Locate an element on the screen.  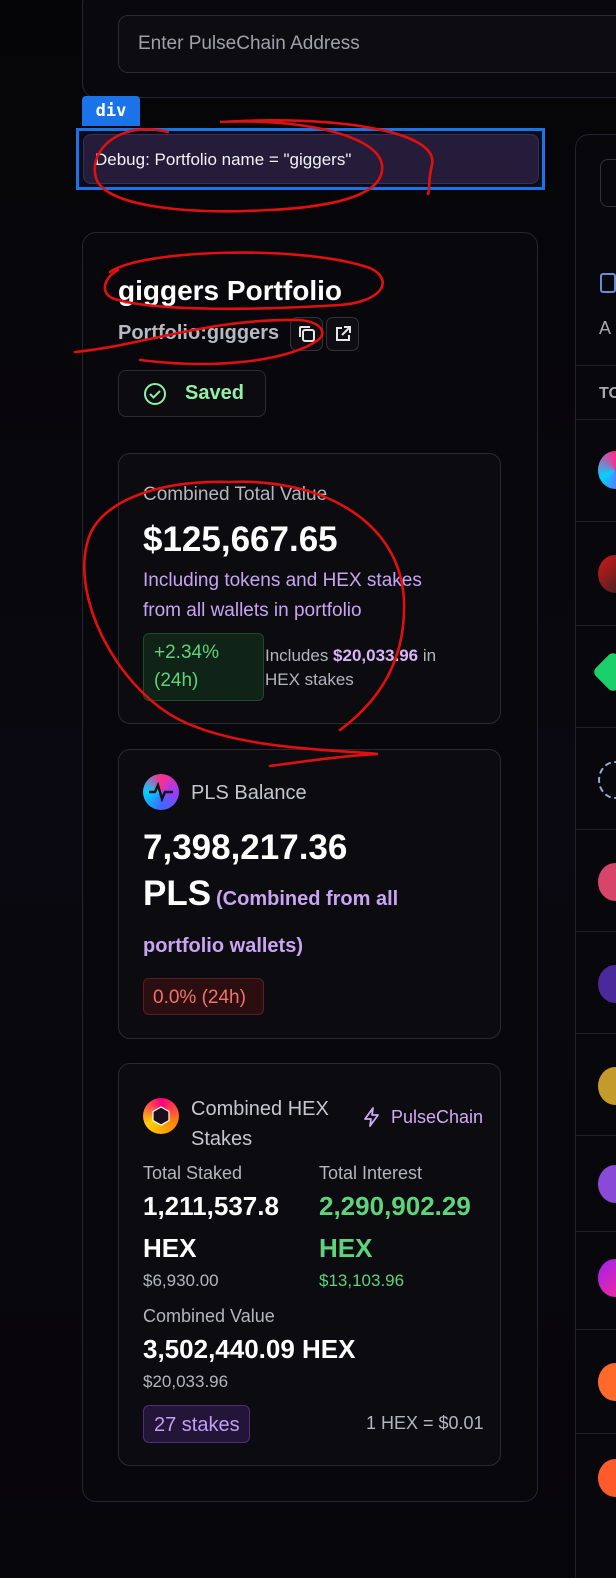
stakes-count-badge: 27 stakes is located at coordinates (196, 1424).